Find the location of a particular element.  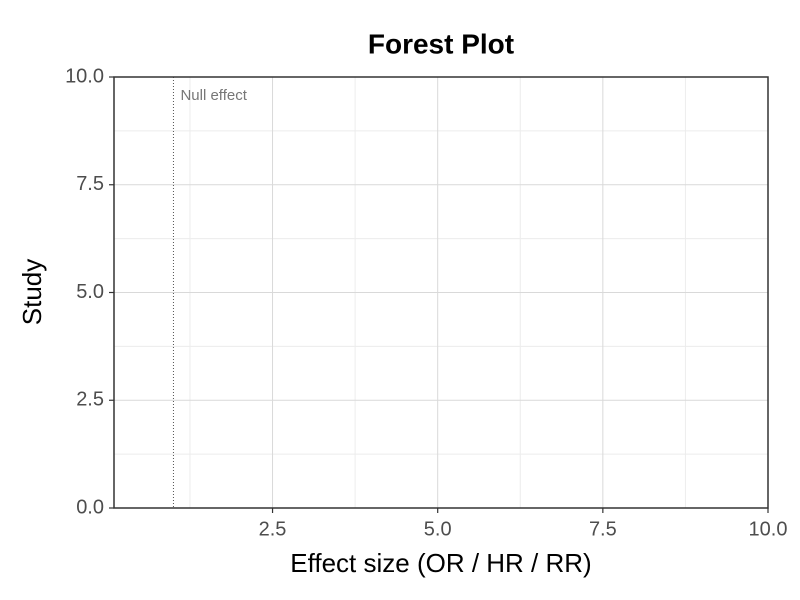

y-tick-label: 10.0 is located at coordinates (84, 76).